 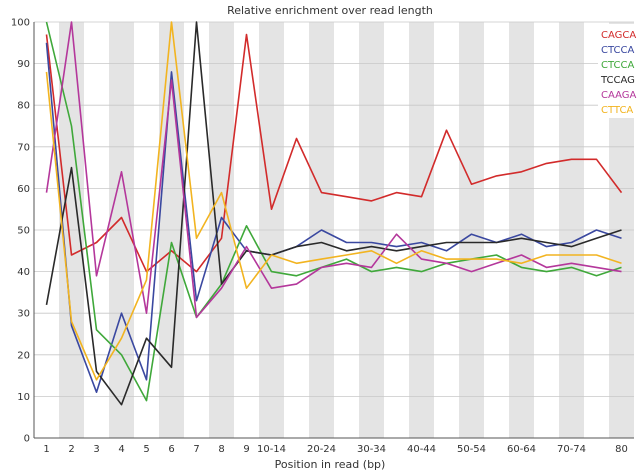 I want to click on y-tick-label: 10, so click(x=23, y=397).